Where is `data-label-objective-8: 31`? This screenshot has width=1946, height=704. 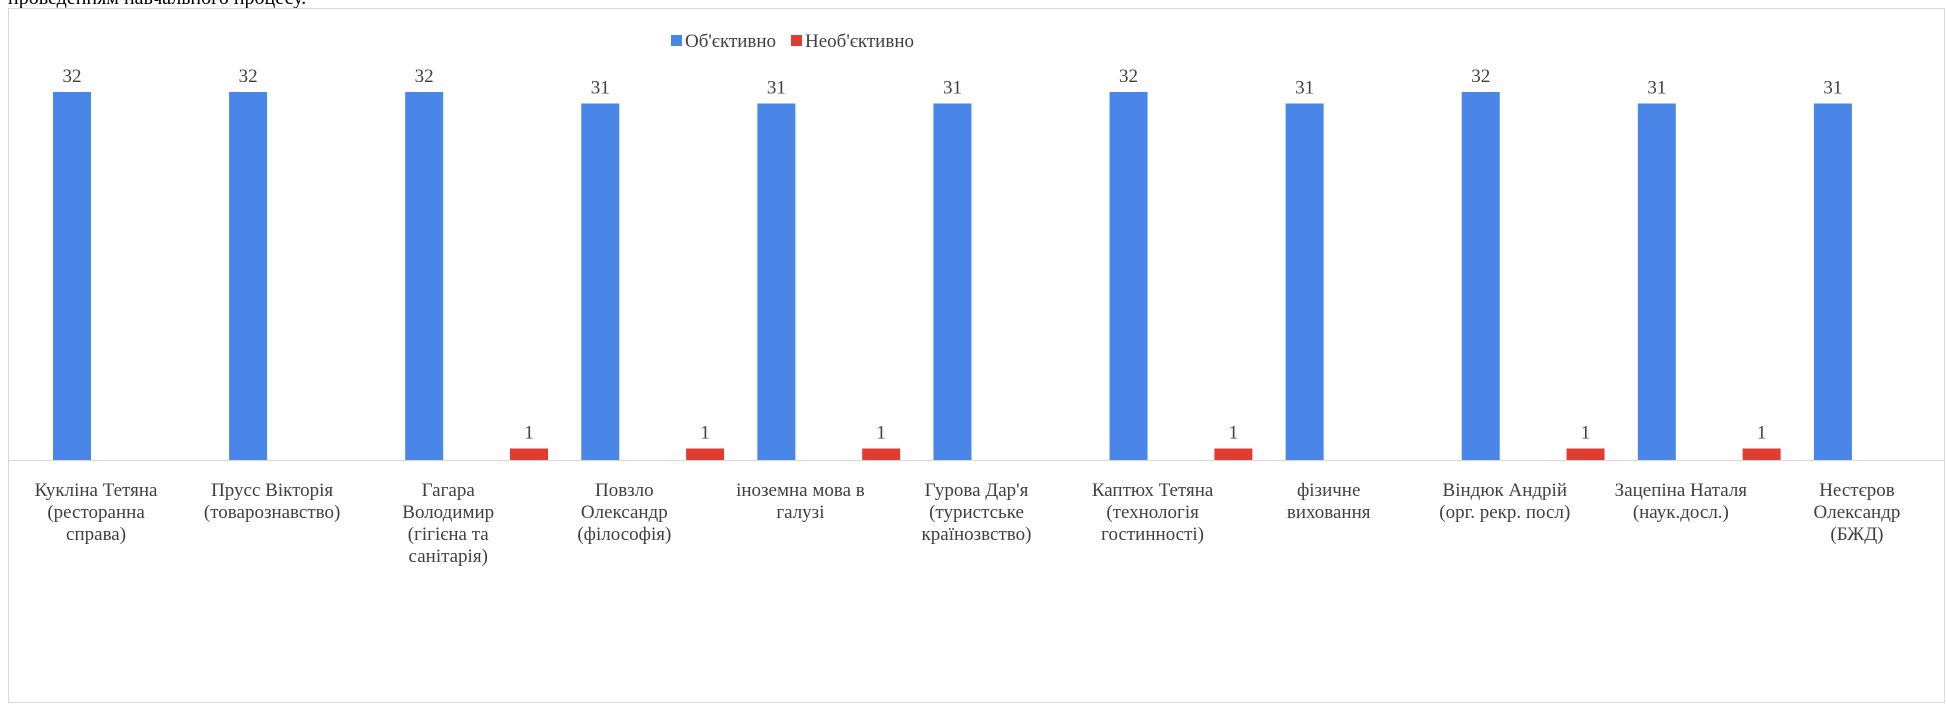 data-label-objective-8: 31 is located at coordinates (1304, 88).